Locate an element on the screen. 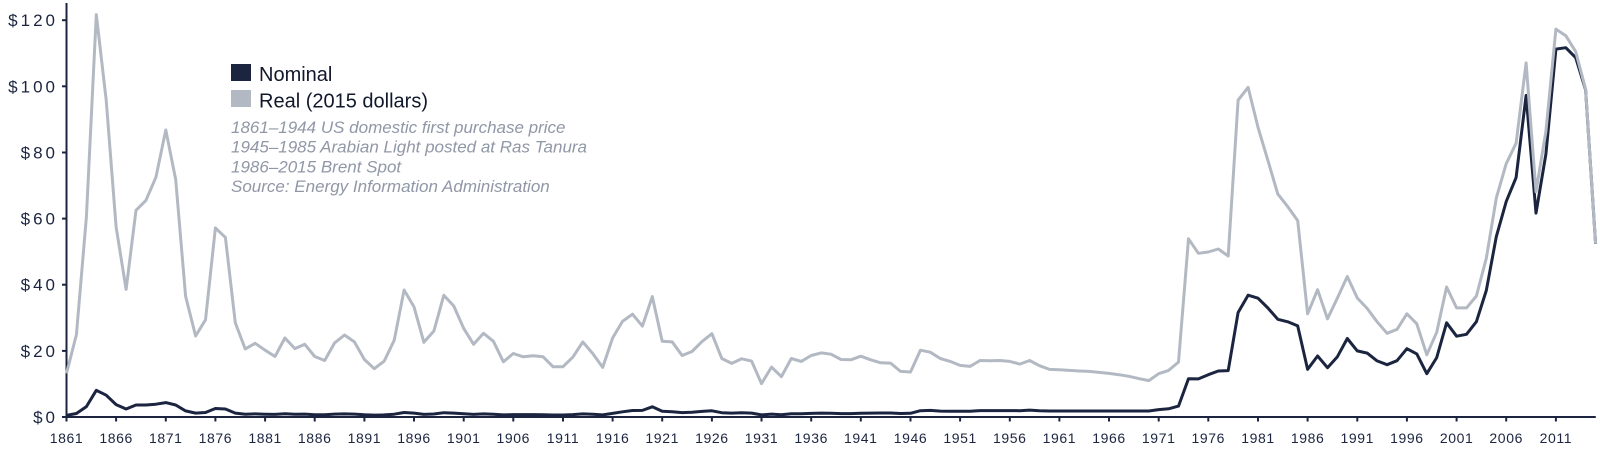 This screenshot has width=1600, height=457. svg-text: 1996 is located at coordinates (1407, 438).